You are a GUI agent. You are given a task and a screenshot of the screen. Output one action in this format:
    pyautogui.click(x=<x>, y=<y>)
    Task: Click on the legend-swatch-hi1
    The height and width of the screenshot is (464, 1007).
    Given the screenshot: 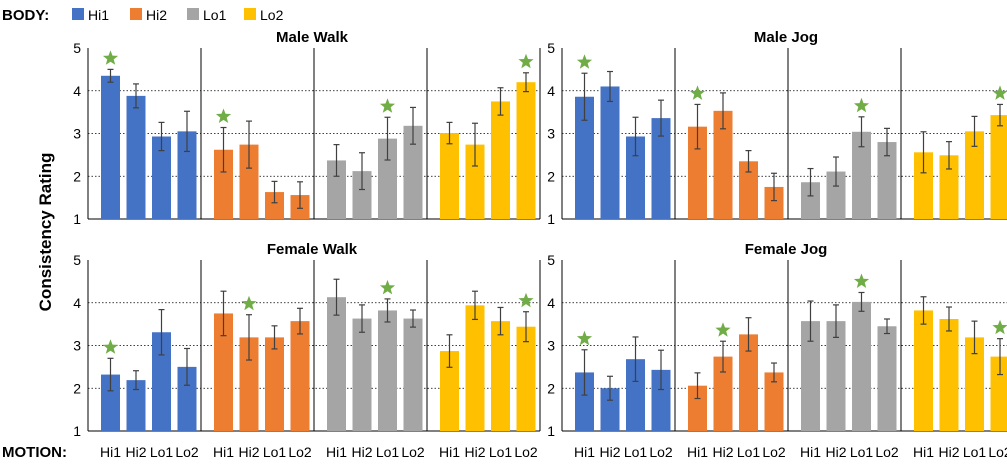 What is the action you would take?
    pyautogui.click(x=78, y=14)
    